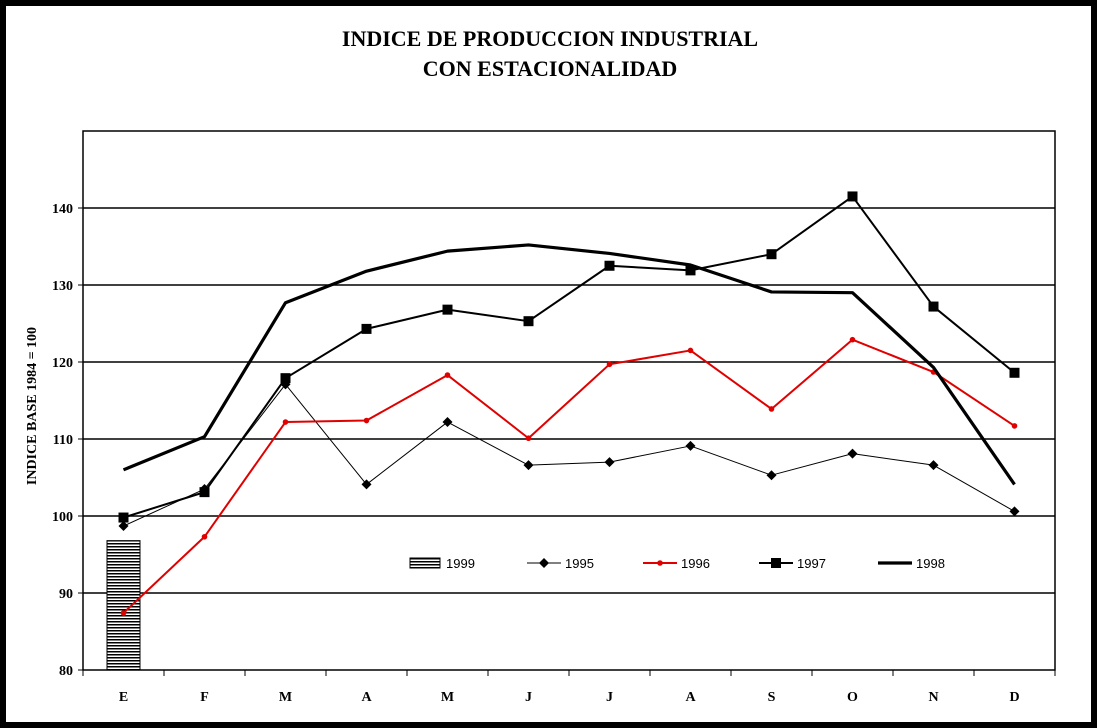 The image size is (1097, 728). What do you see at coordinates (811, 563) in the screenshot?
I see `legend-label-1997: 1997` at bounding box center [811, 563].